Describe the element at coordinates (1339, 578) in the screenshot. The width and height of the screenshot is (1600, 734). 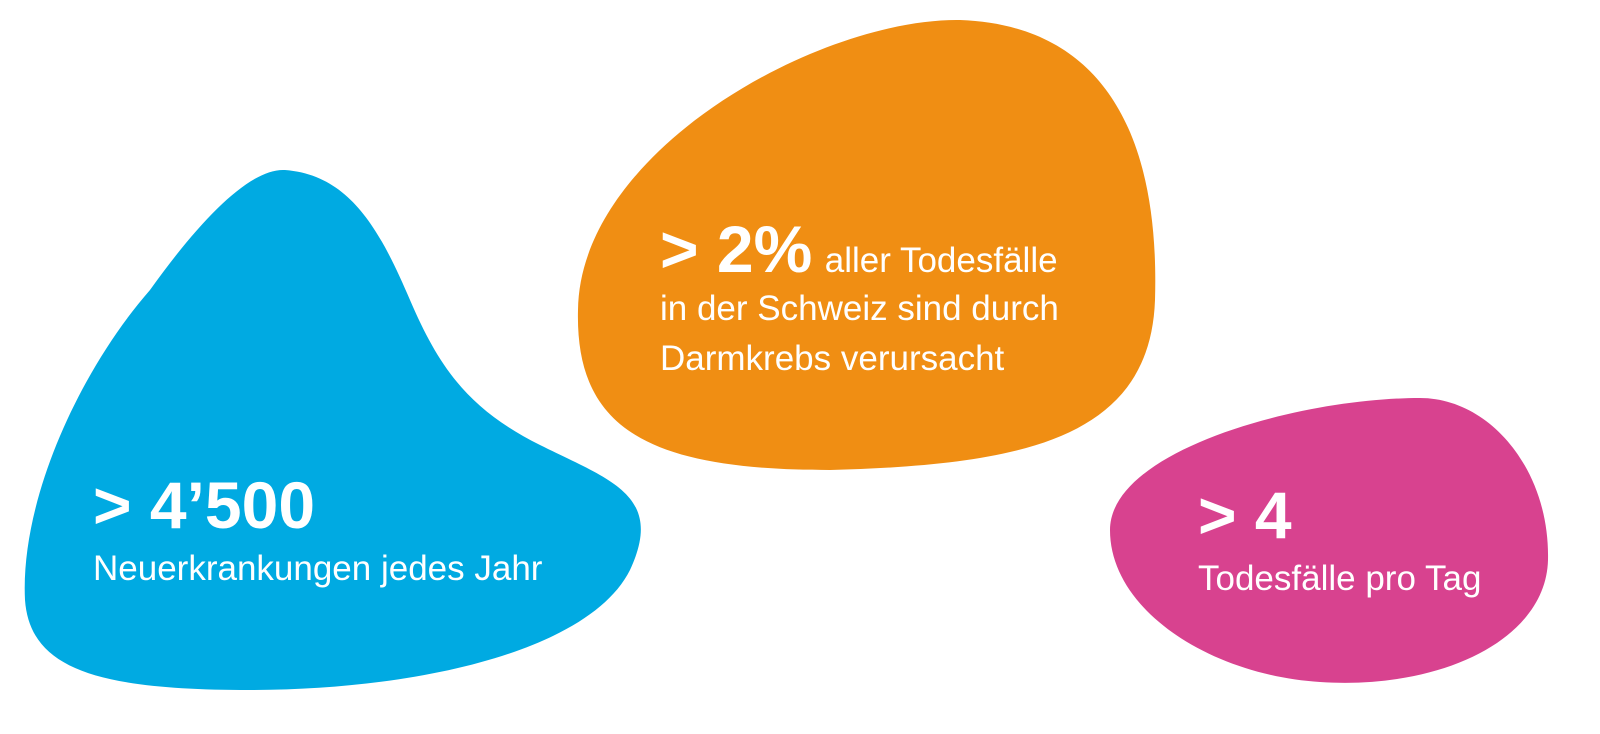
I see `stat-label: Todesfälle pro Tag` at that location.